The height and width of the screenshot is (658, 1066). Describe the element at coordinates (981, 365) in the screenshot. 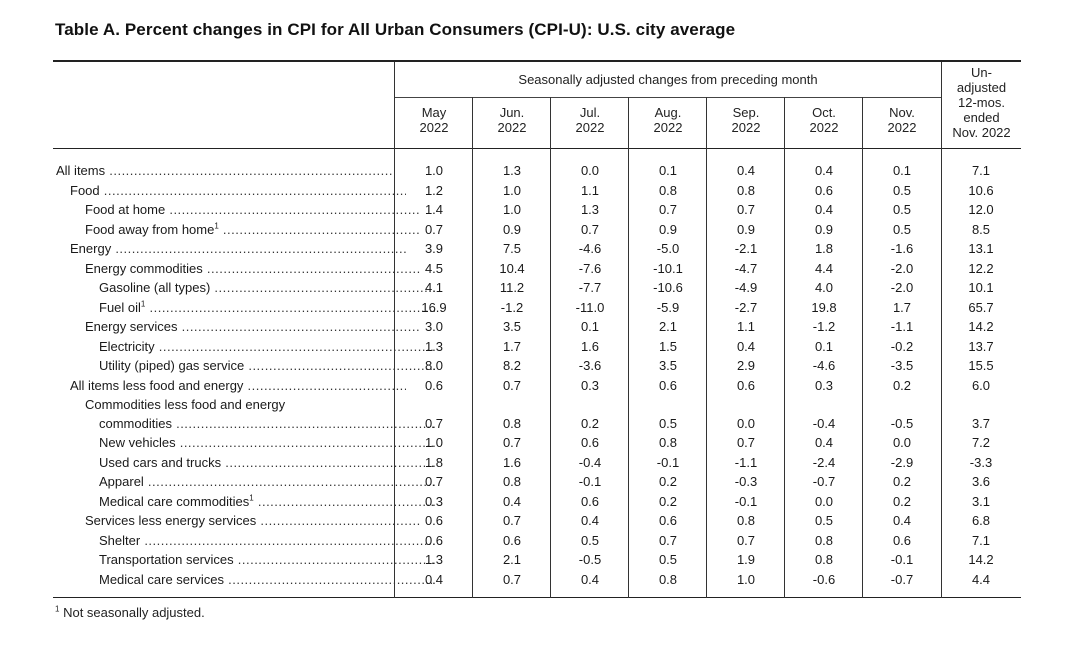

I see `unadjusted-value-cell: 15.5` at that location.